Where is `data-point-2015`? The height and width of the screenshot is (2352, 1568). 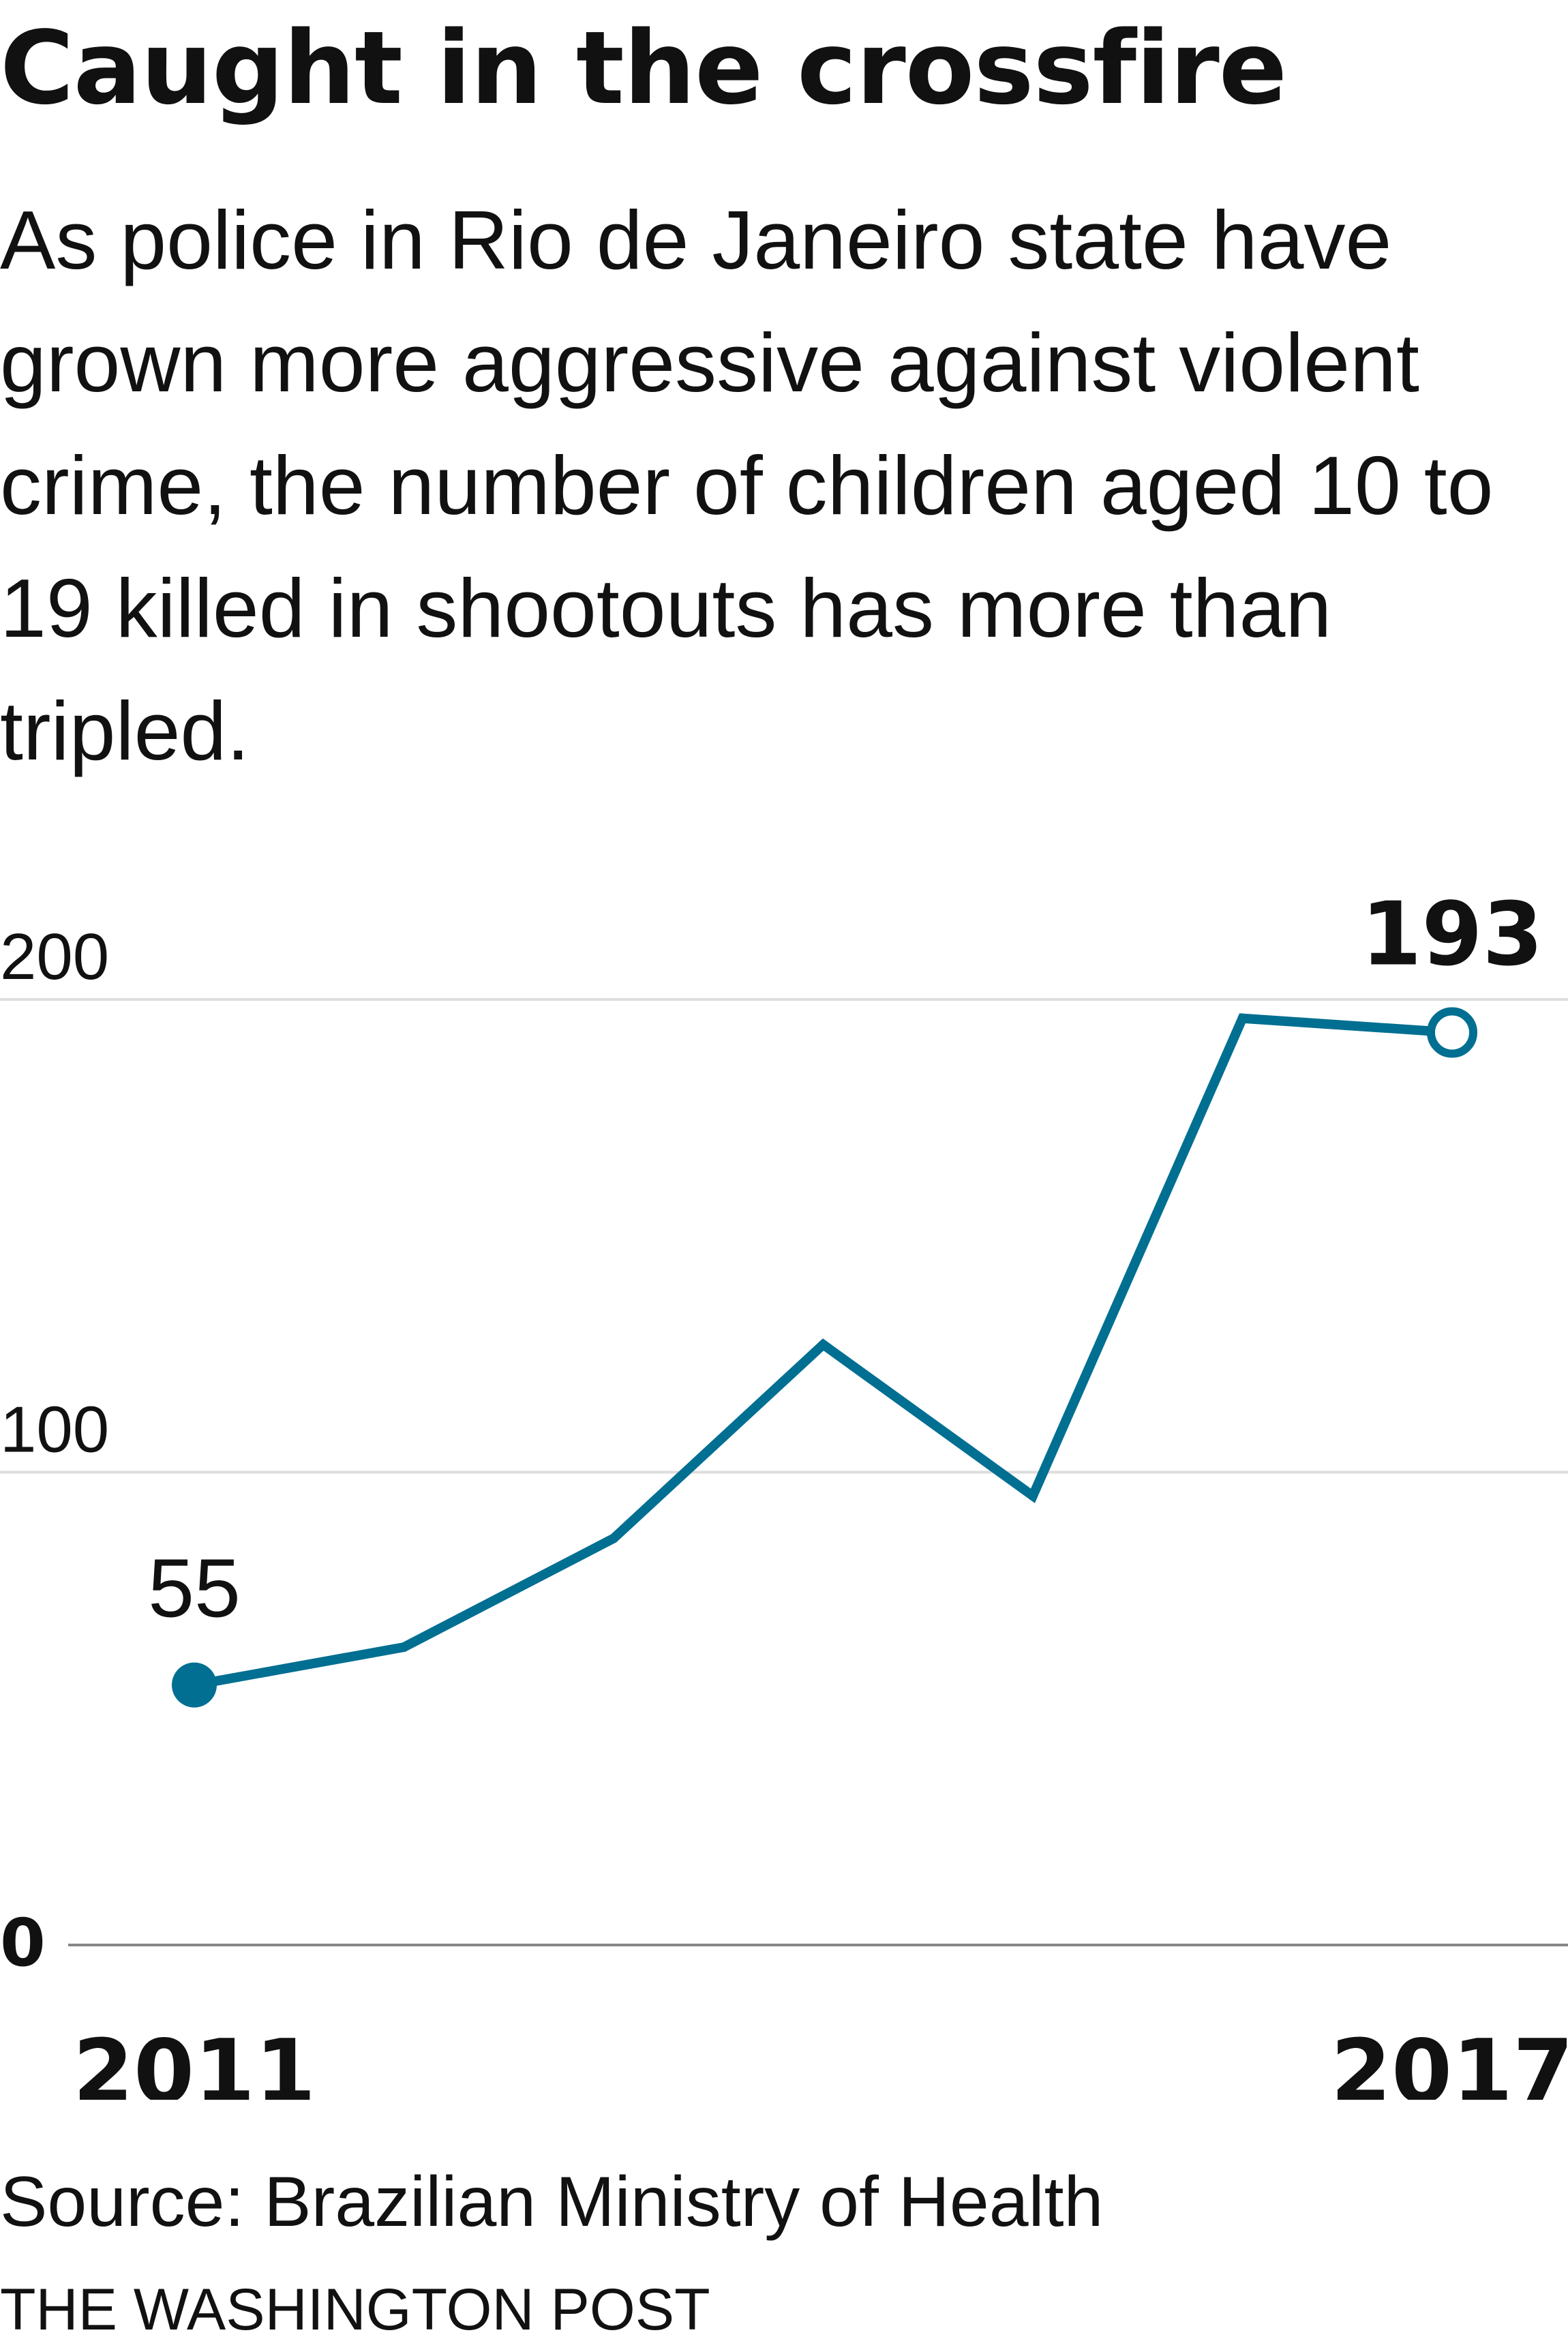
data-point-2015 is located at coordinates (1033, 1496).